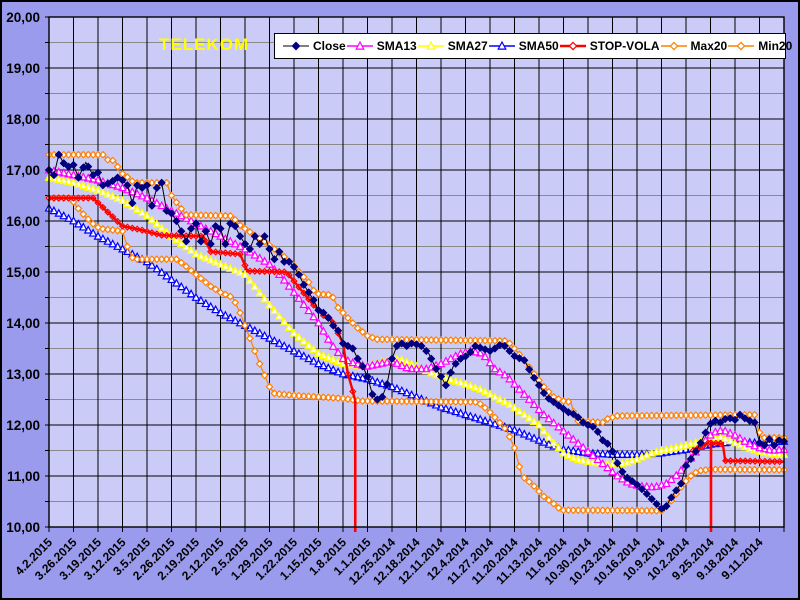 The image size is (800, 600). Describe the element at coordinates (430, 45) in the screenshot. I see `sma27-marker-icon` at that location.